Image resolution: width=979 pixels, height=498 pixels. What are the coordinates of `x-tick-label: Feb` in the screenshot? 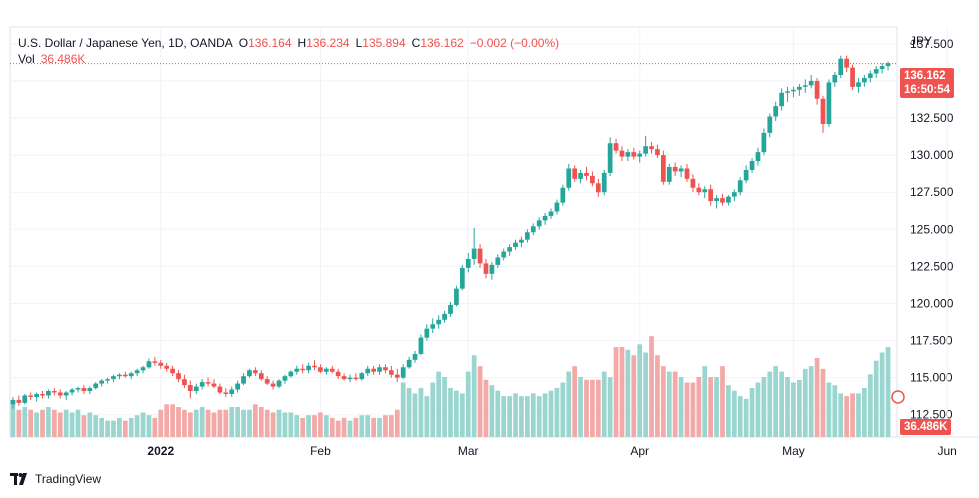 It's located at (320, 451).